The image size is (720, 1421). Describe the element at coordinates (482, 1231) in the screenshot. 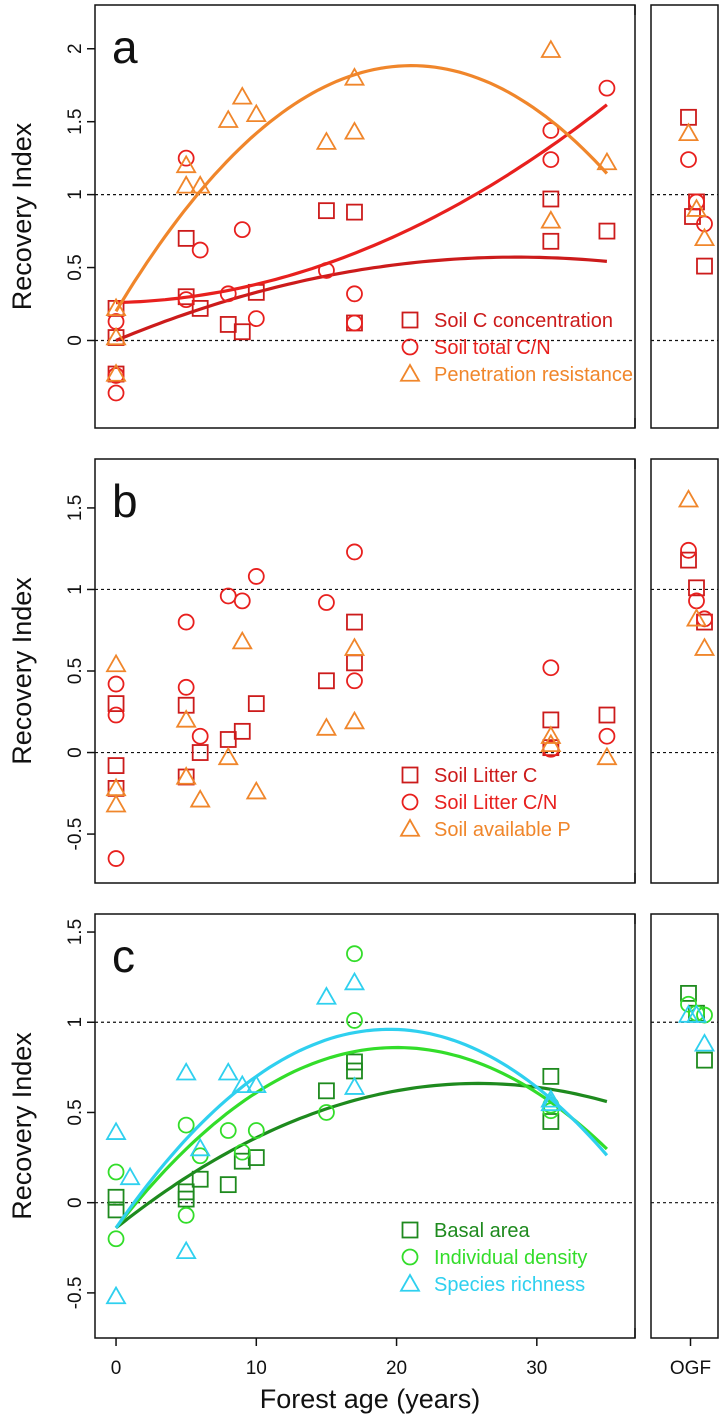

I see `legend-label: Basal area` at that location.